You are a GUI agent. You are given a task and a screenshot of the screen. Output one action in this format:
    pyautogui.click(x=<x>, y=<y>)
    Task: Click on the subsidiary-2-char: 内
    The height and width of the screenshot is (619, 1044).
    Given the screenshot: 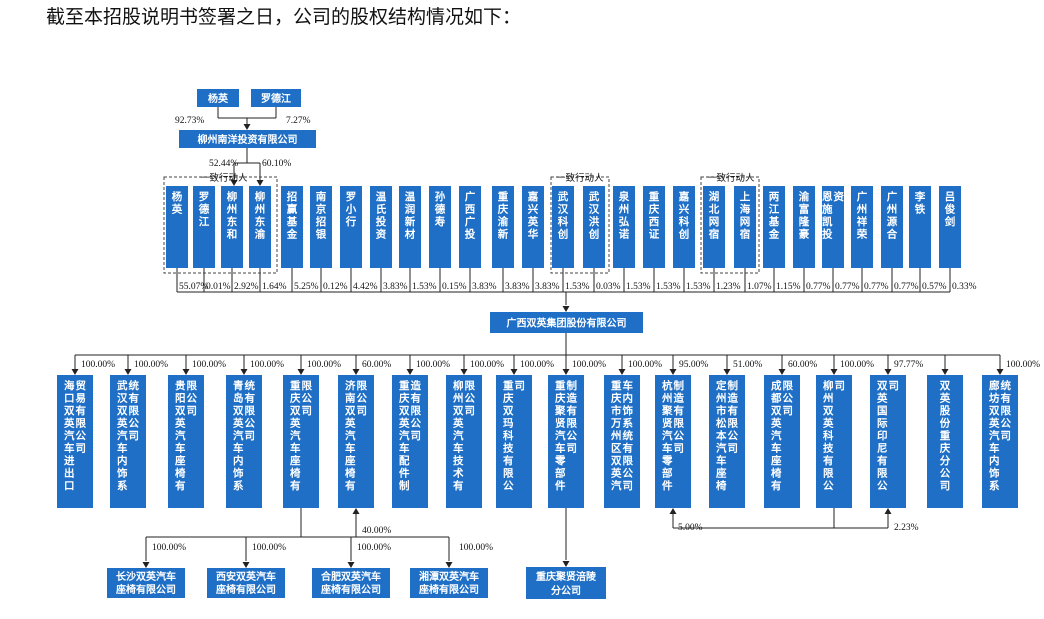 What is the action you would take?
    pyautogui.click(x=122, y=460)
    